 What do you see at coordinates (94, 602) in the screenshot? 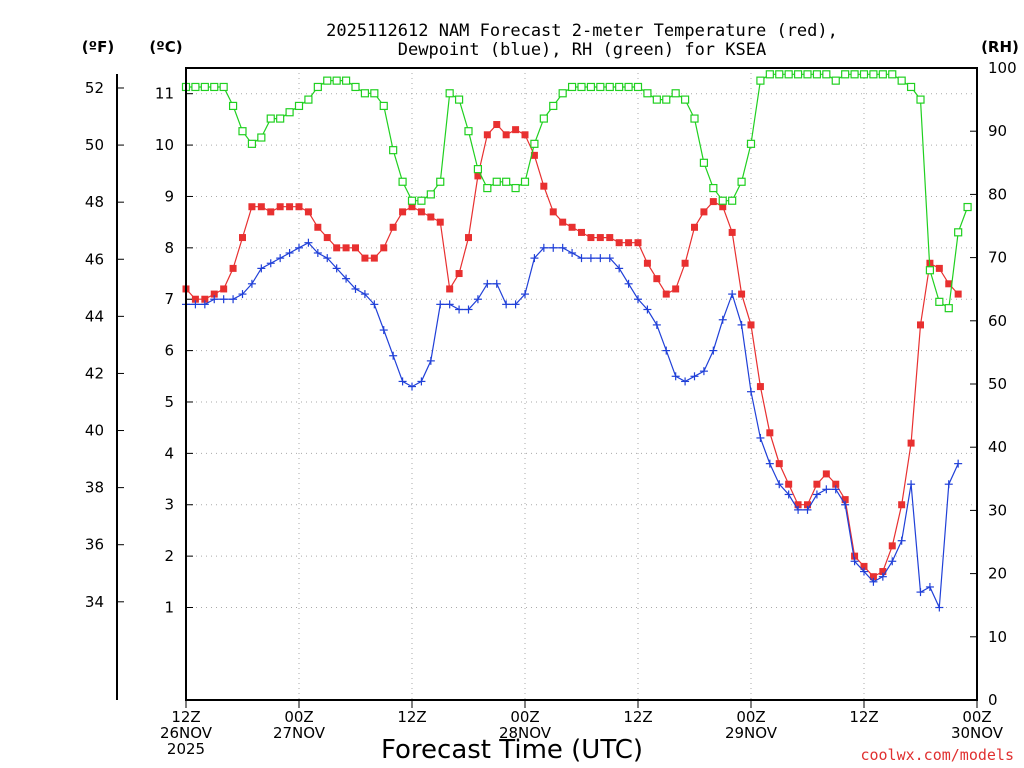
I see `fahrenheit-tick-label: 34` at bounding box center [94, 602].